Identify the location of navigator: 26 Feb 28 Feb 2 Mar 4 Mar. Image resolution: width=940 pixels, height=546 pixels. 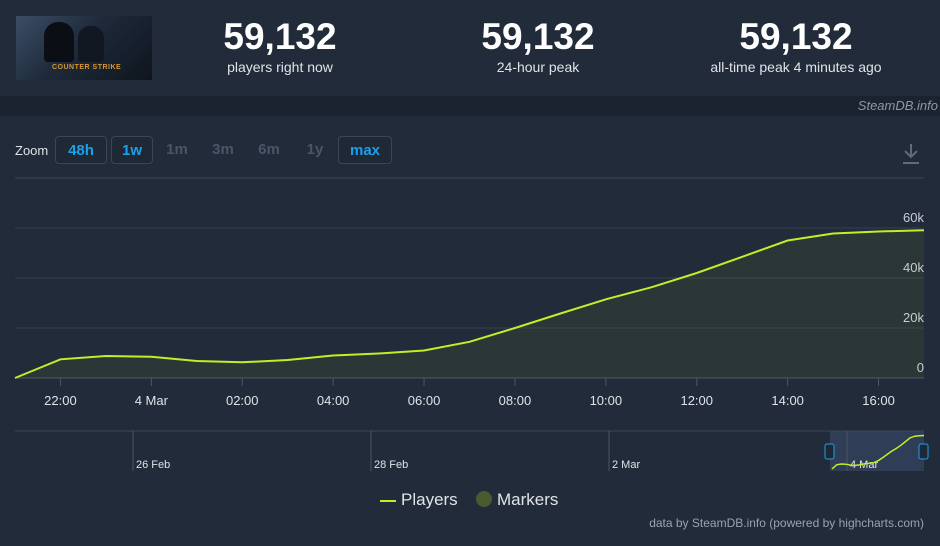
(472, 450).